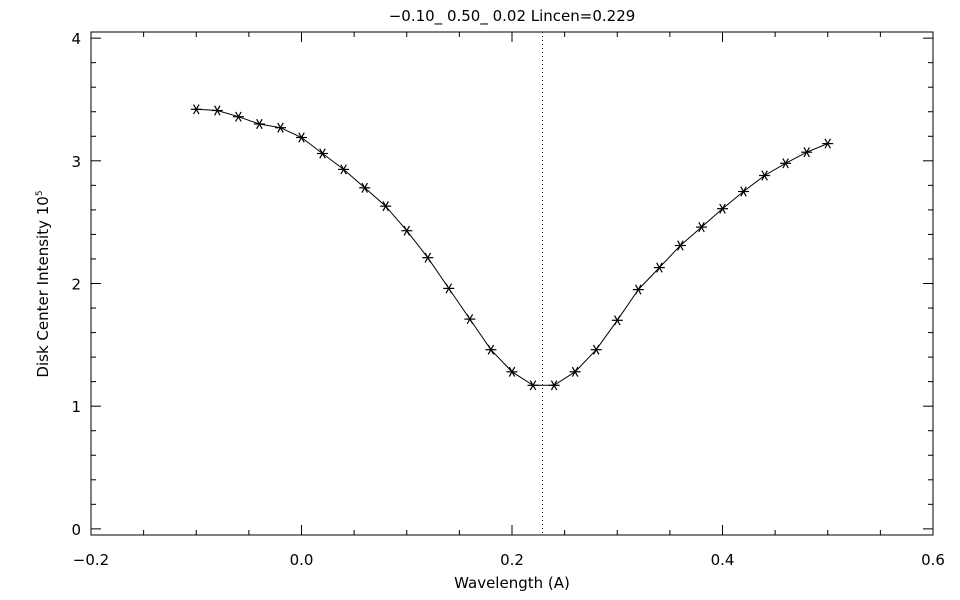  I want to click on y-axis-label-group: Disk Center Intensity 105, so click(43, 283).